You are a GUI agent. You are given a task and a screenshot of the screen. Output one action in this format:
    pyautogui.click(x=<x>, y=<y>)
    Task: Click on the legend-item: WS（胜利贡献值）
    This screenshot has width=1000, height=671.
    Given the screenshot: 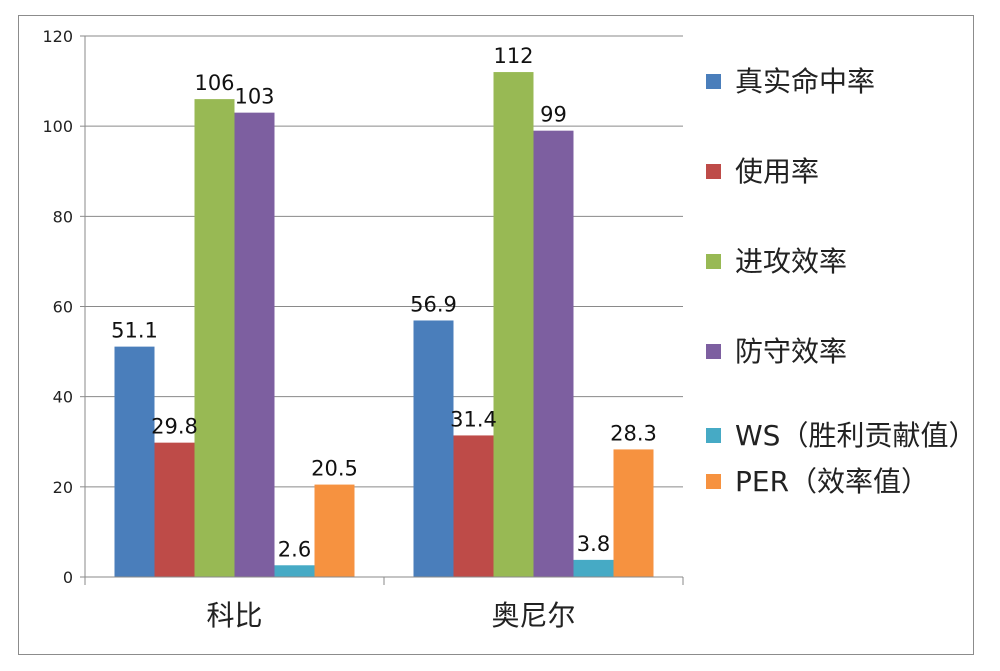 What is the action you would take?
    pyautogui.click(x=841, y=436)
    